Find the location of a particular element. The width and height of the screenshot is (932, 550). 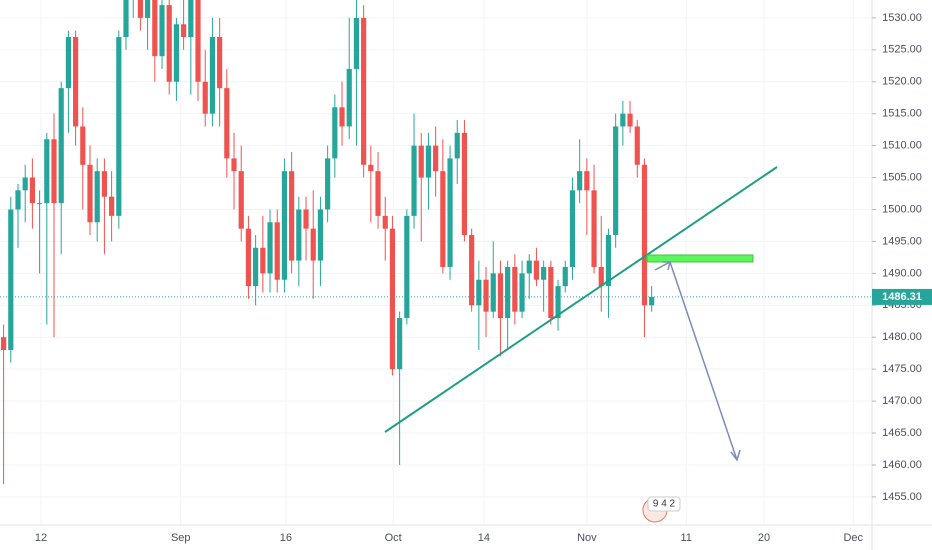

y-tick-label: 1455.00 is located at coordinates (902, 497).